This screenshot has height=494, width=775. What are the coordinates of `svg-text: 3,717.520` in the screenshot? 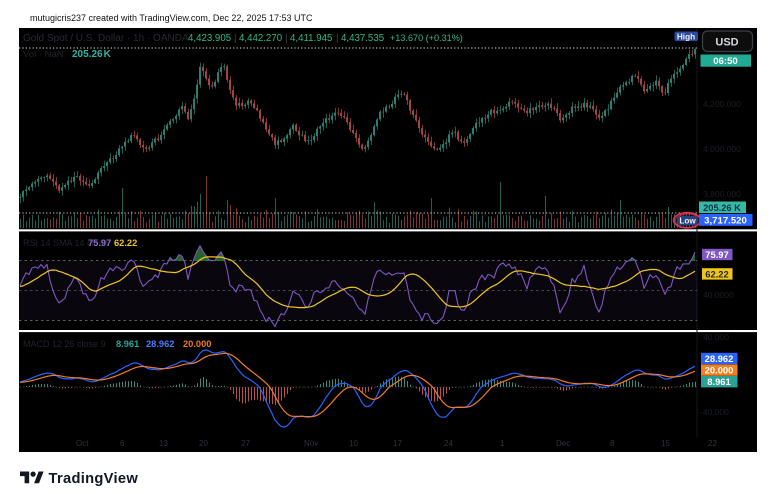 It's located at (725, 220).